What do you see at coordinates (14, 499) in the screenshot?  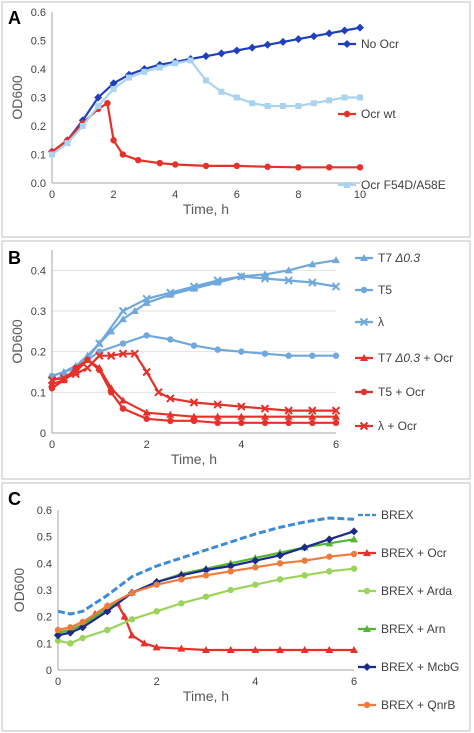 I see `panel-letter: C` at bounding box center [14, 499].